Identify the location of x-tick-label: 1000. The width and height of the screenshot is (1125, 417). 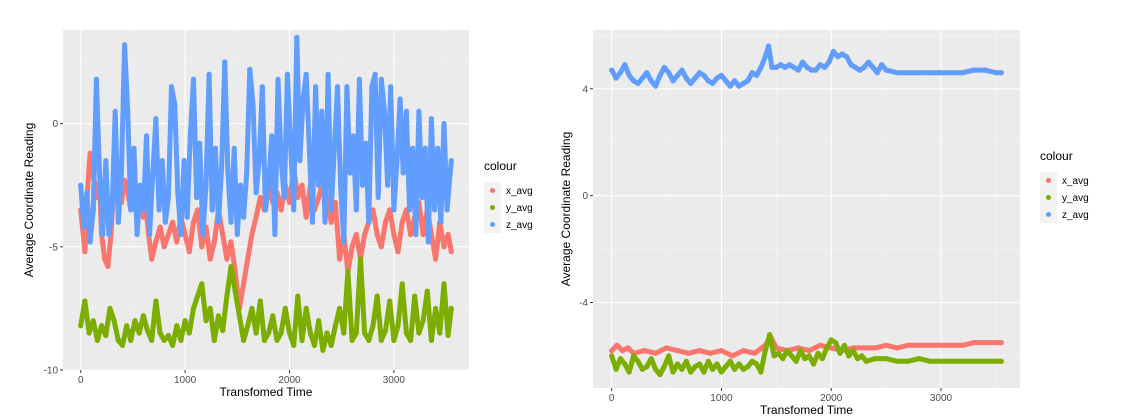
(185, 380).